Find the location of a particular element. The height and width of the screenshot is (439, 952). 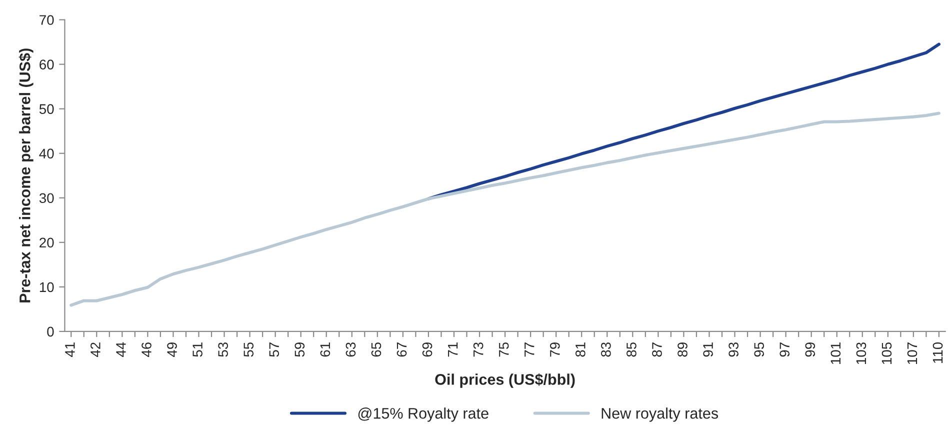

x-tick-label: 75 is located at coordinates (504, 349).